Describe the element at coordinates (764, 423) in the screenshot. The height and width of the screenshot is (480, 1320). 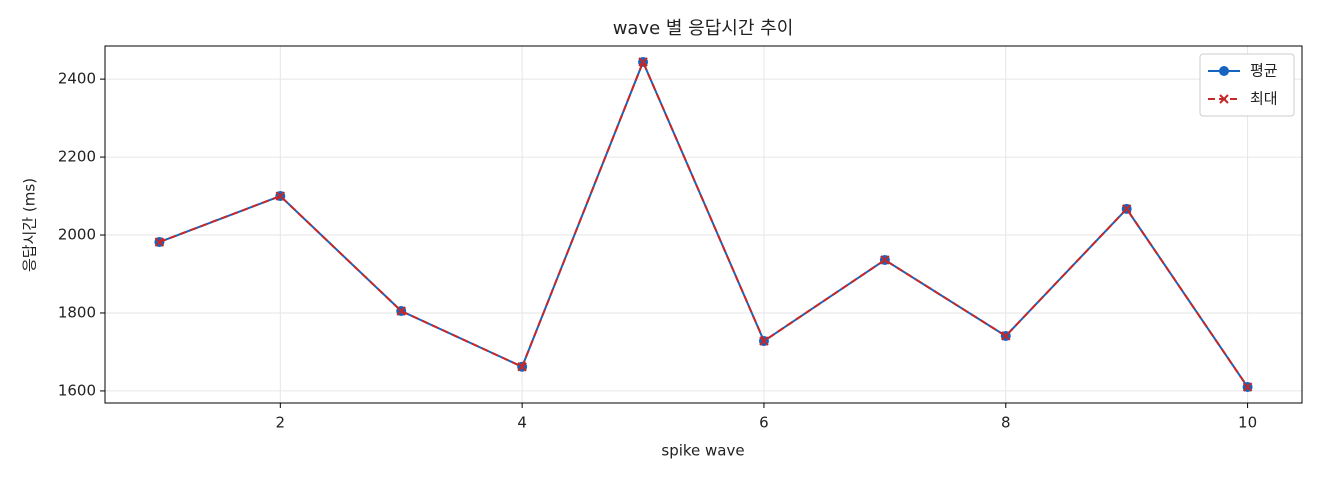
I see `x-tick-label: 6` at that location.